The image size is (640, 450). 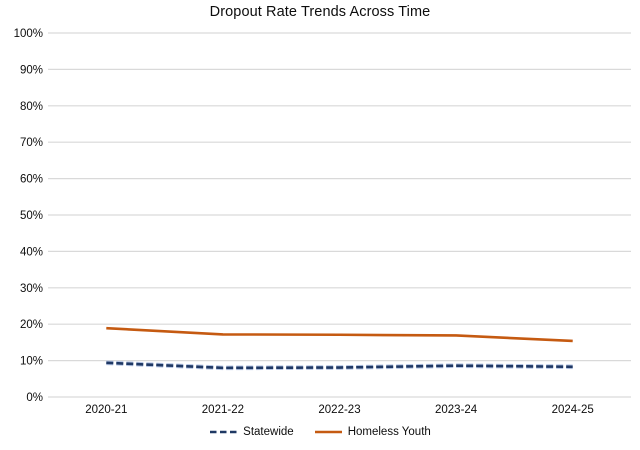 I want to click on y-tick-label: 60%, so click(x=31, y=180).